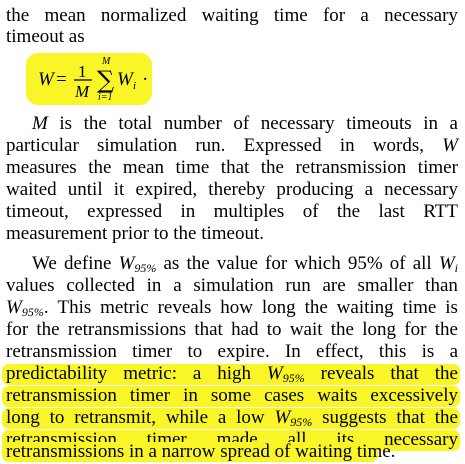 This screenshot has width=465, height=464. What do you see at coordinates (354, 417) in the screenshot?
I see `word: suggests` at bounding box center [354, 417].